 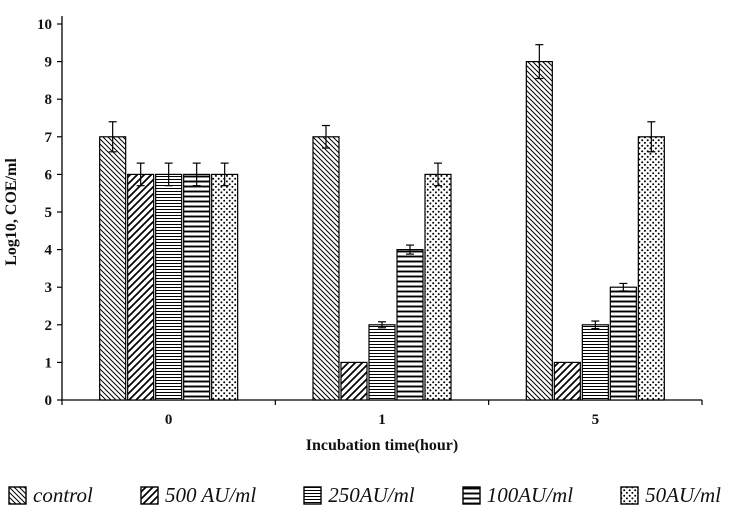 What do you see at coordinates (49, 138) in the screenshot?
I see `y-tick-label: 7` at bounding box center [49, 138].